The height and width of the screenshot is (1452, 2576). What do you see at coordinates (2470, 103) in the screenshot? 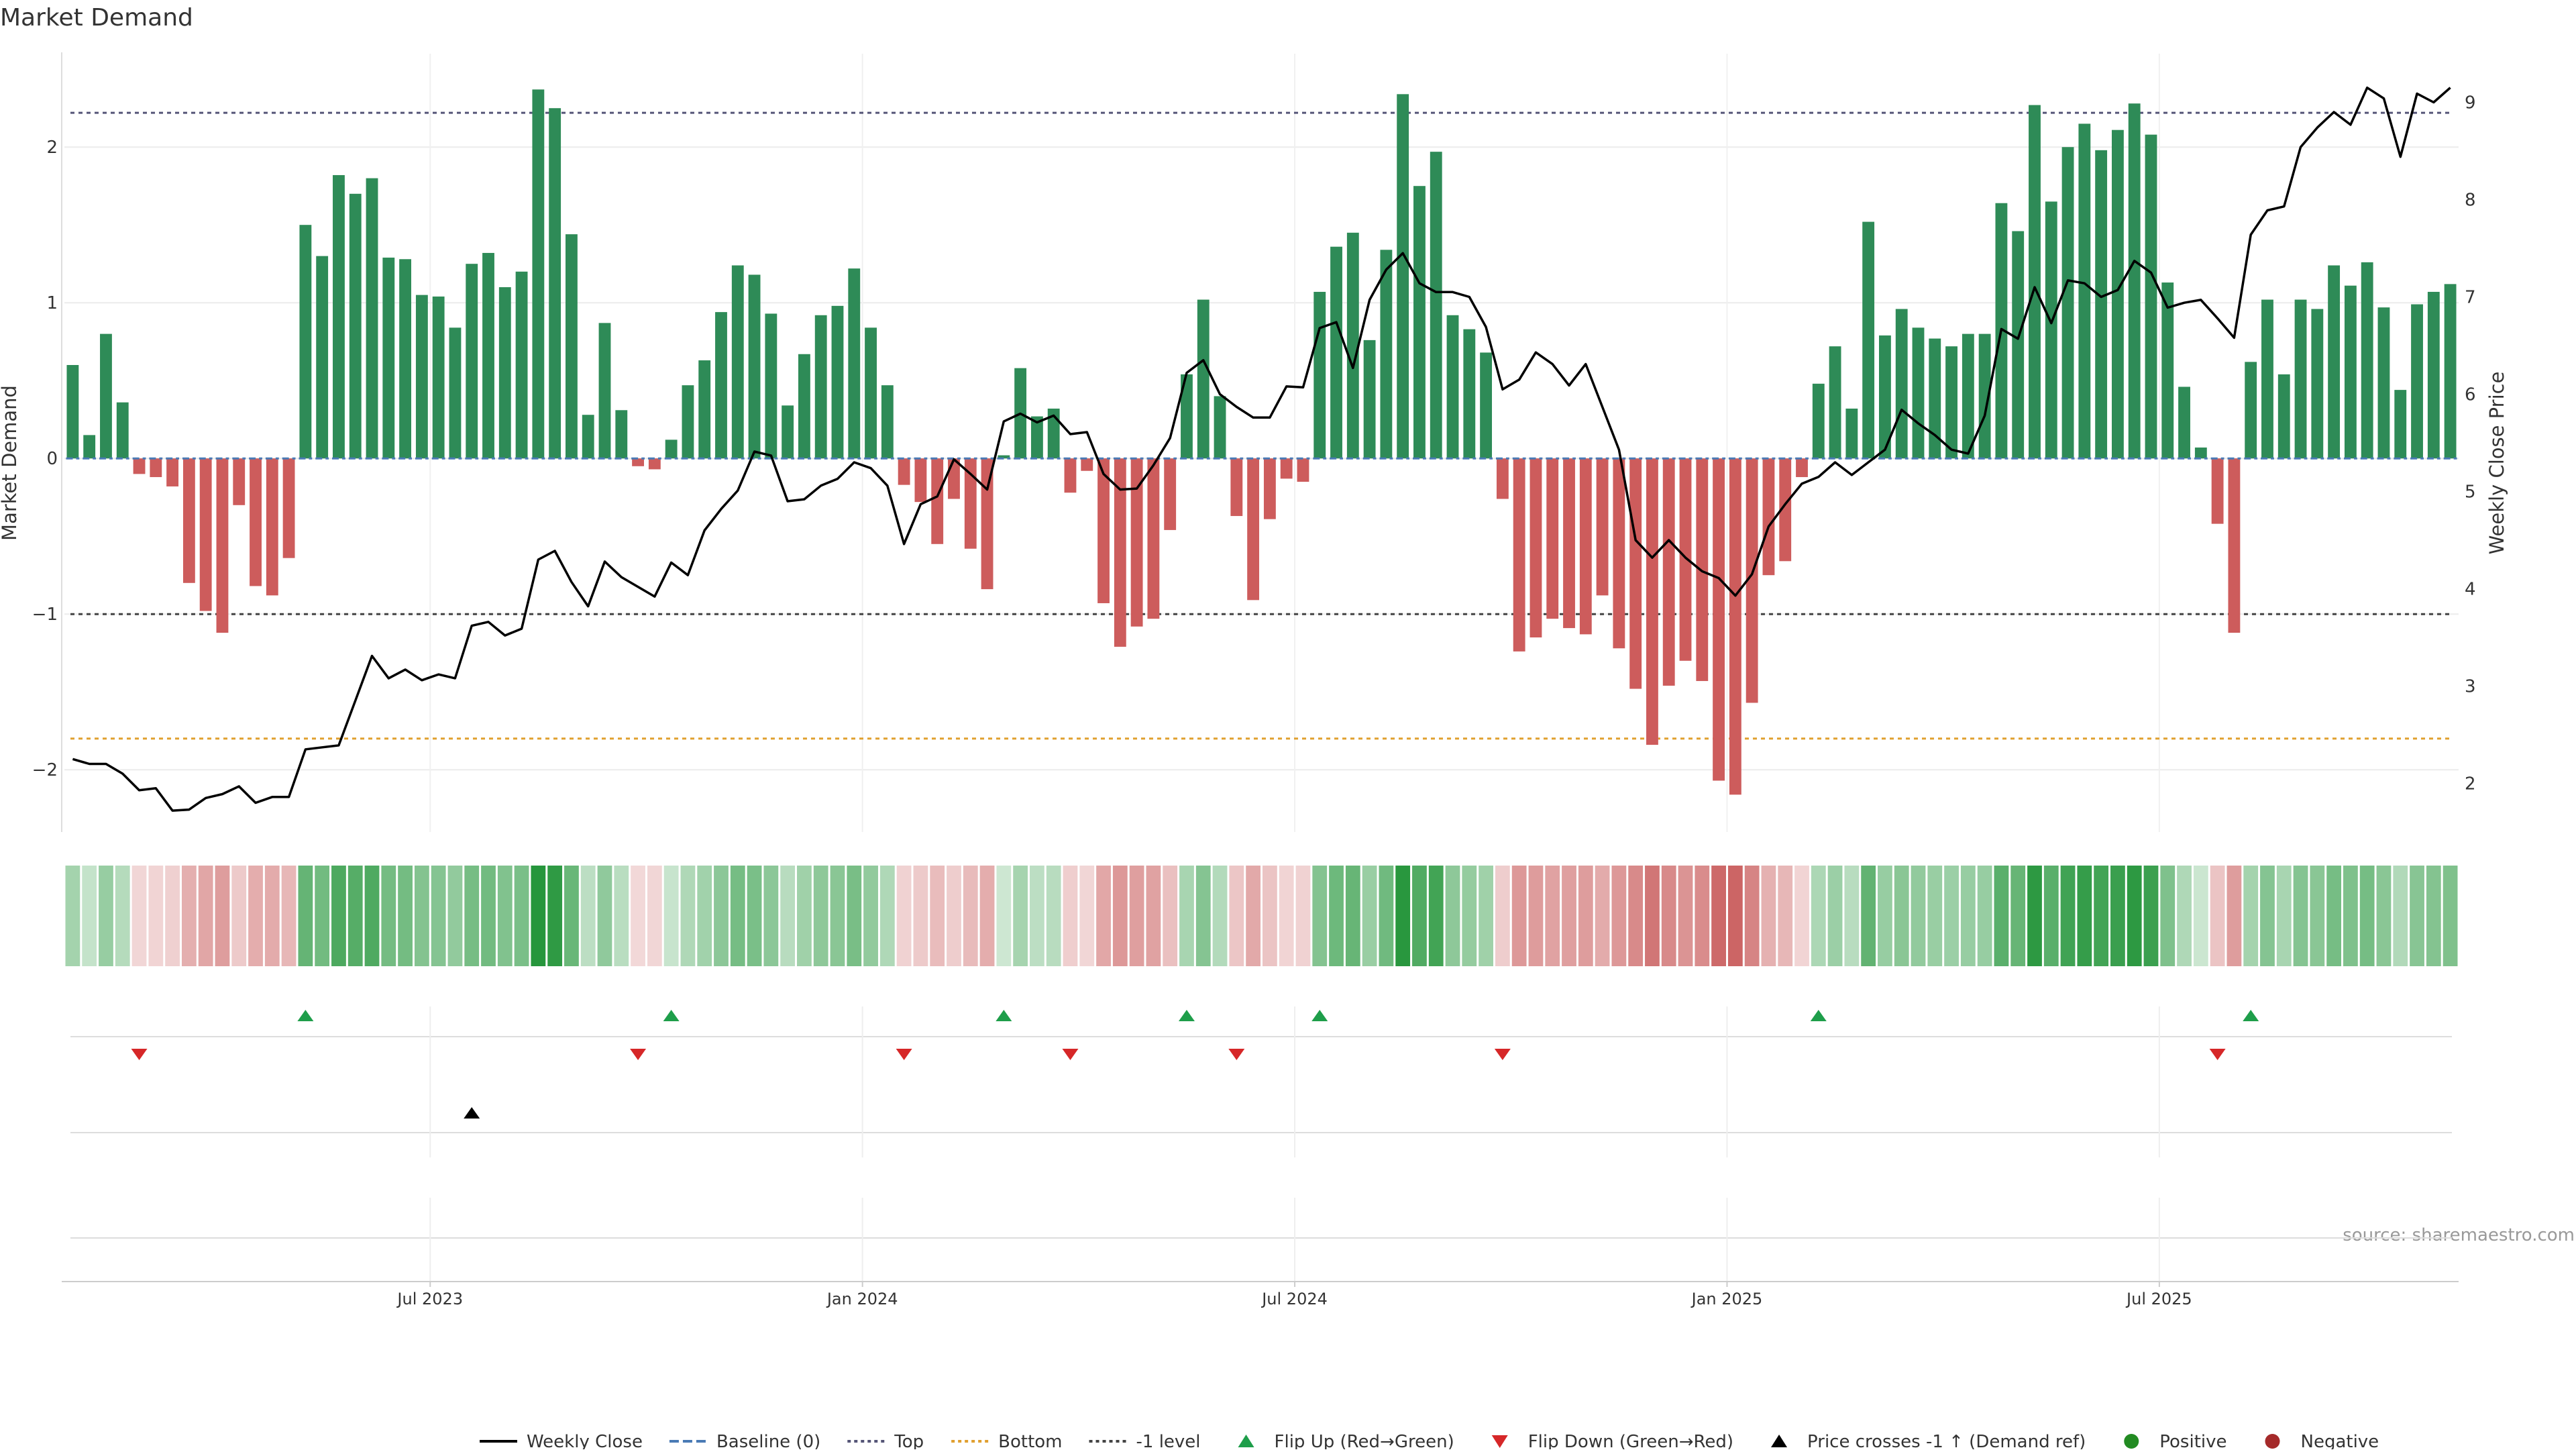
I see `y2-tick-label: 9` at bounding box center [2470, 103].